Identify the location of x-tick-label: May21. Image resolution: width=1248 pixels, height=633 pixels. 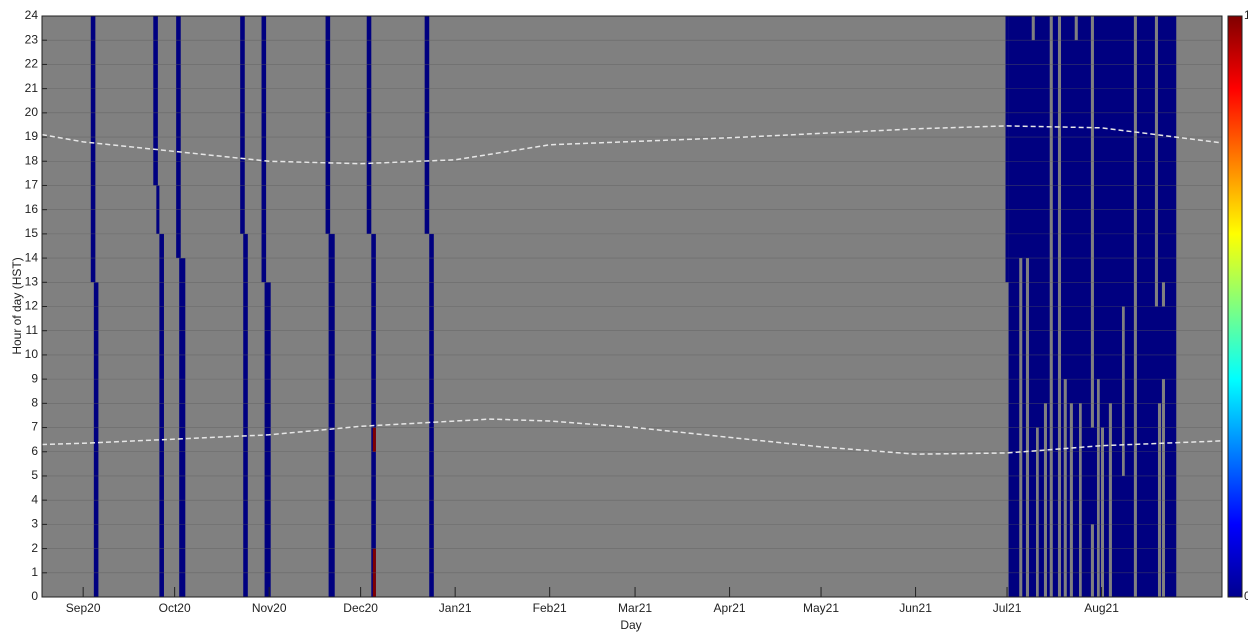
(821, 608).